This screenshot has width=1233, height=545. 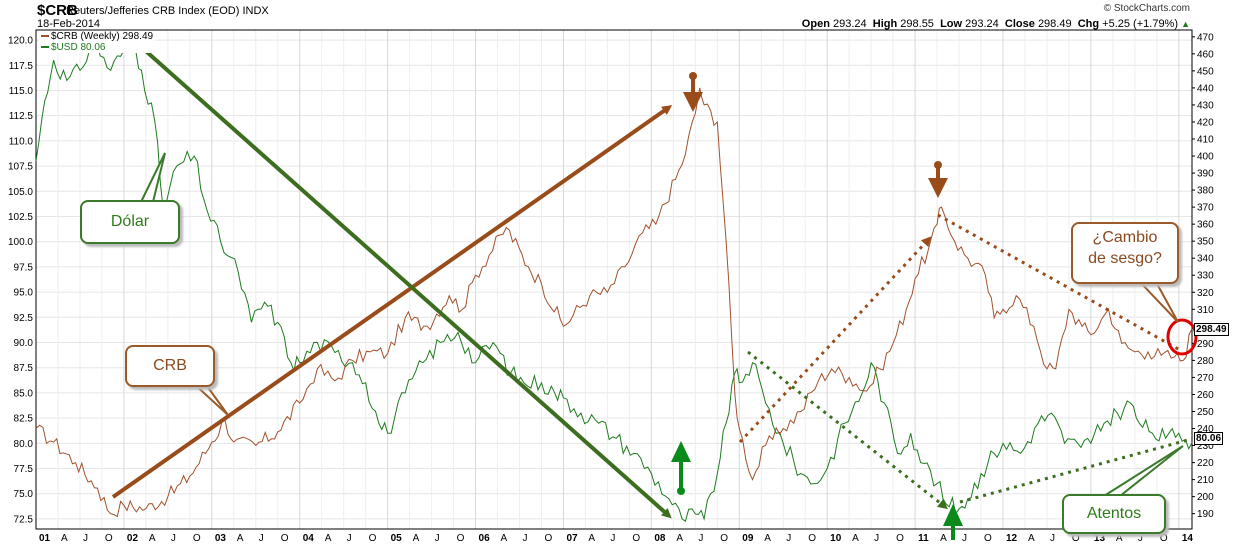 What do you see at coordinates (1205, 378) in the screenshot?
I see `right-tick-label: 270` at bounding box center [1205, 378].